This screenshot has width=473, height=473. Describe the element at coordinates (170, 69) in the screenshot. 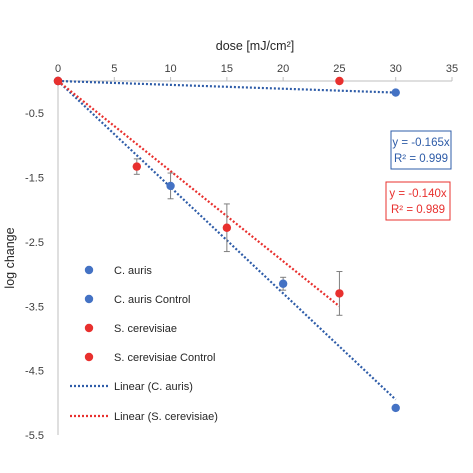

I see `x-tick-label: 10` at that location.